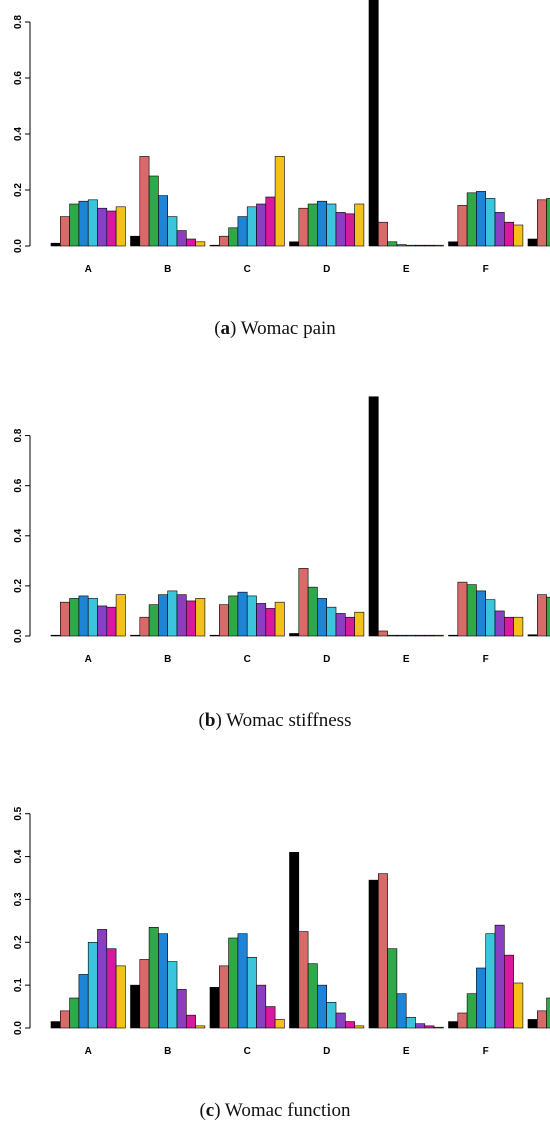  Describe the element at coordinates (275, 720) in the screenshot. I see `caption-b: (b) Womac stiffness` at that location.